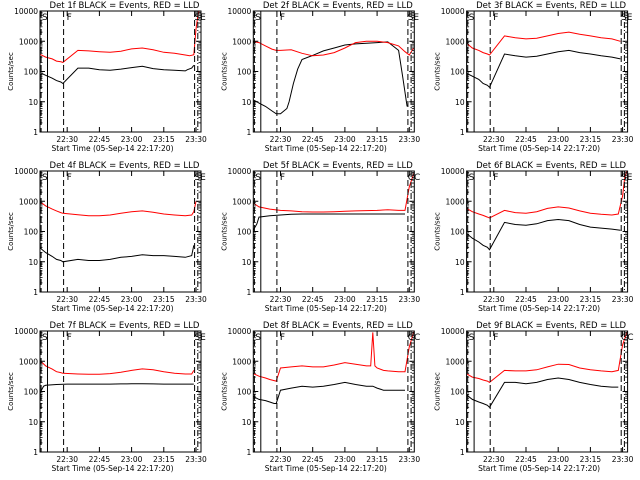 This screenshot has height=480, width=640. I want to click on chart-title: Det 9f BLACK = Events, RED = LLD, so click(551, 326).